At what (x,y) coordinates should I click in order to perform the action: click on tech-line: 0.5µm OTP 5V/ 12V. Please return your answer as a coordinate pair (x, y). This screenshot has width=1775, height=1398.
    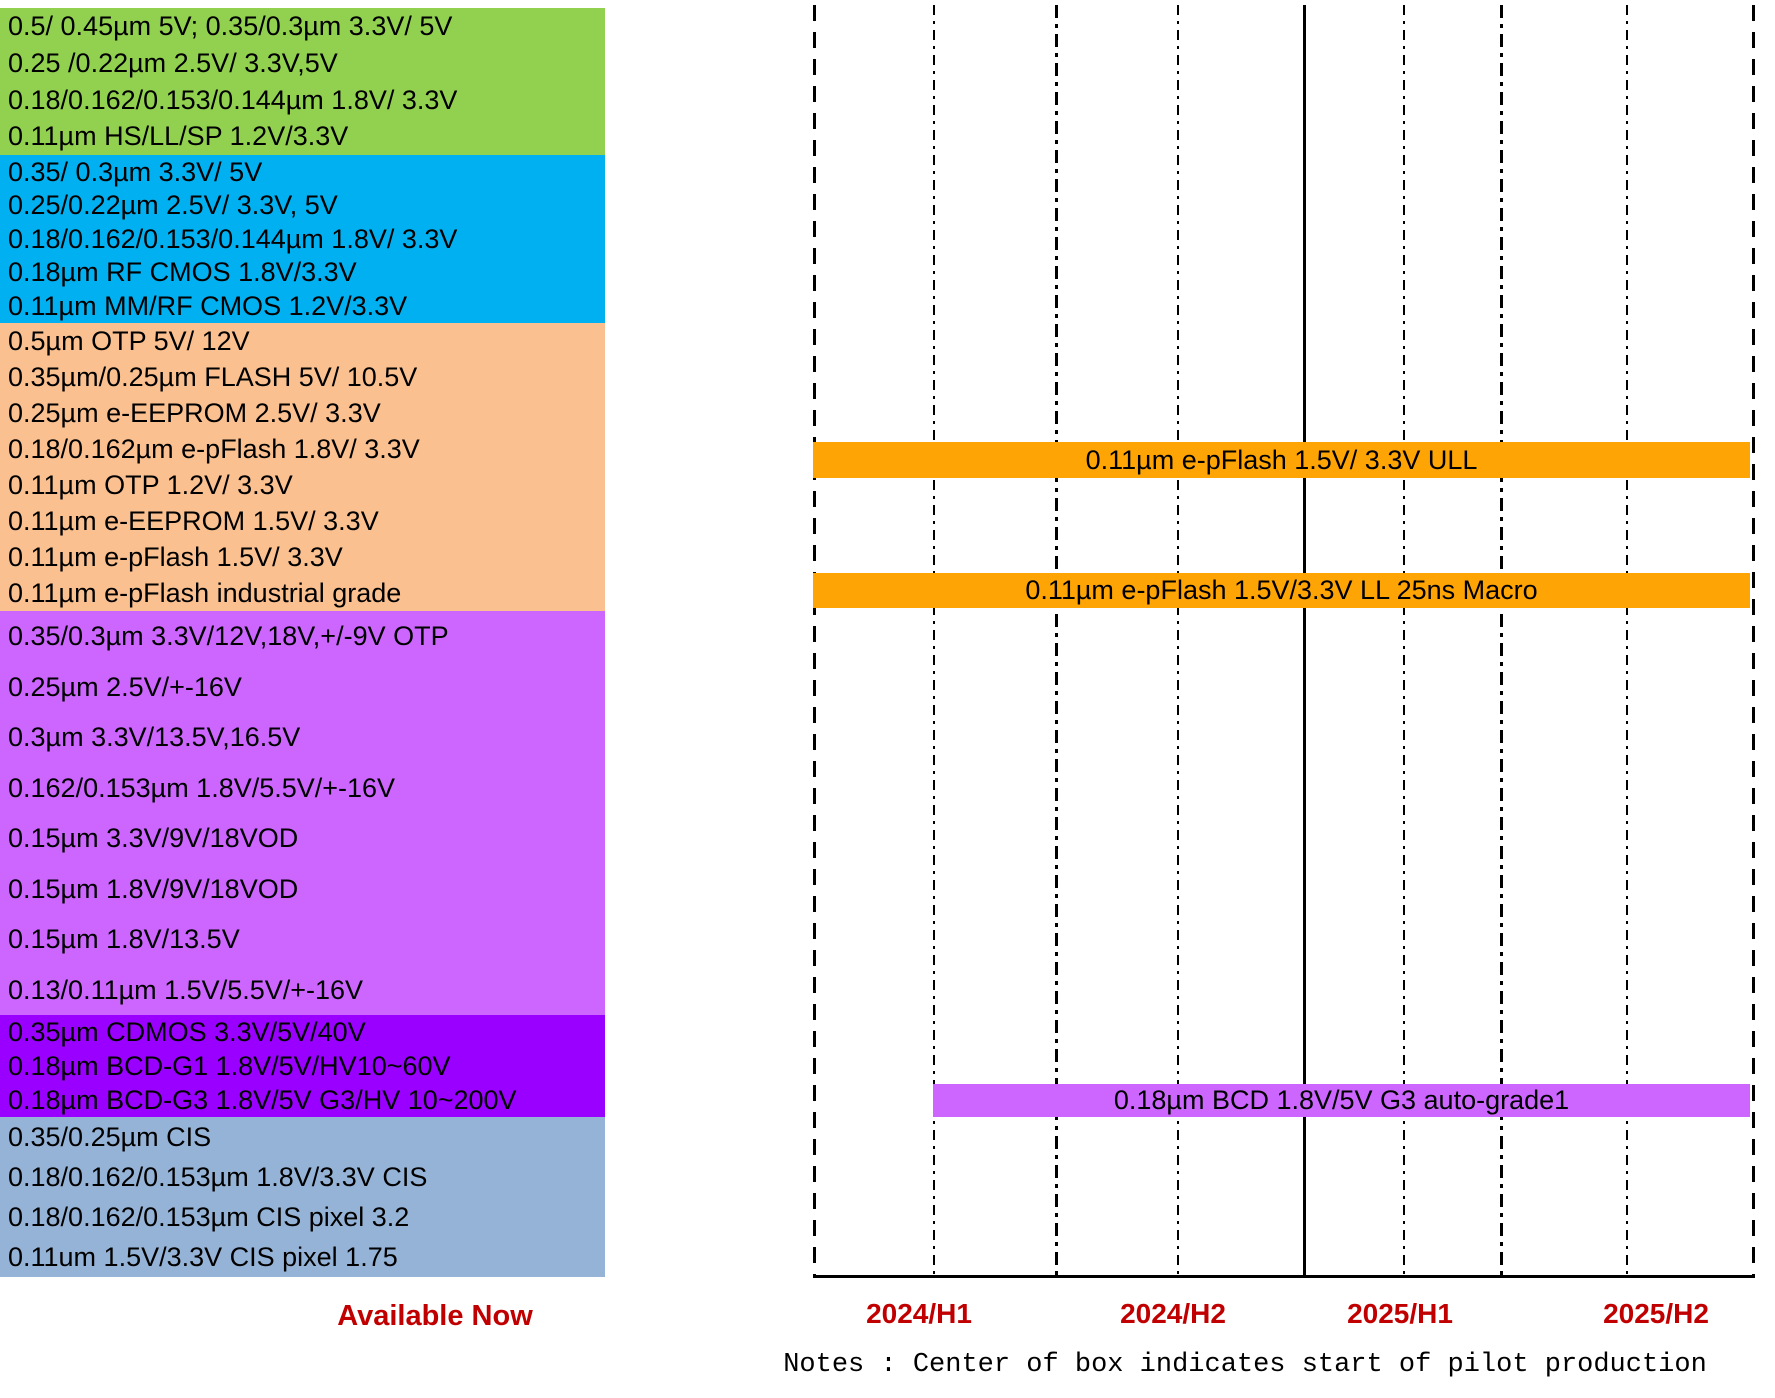
    Looking at the image, I should click on (129, 340).